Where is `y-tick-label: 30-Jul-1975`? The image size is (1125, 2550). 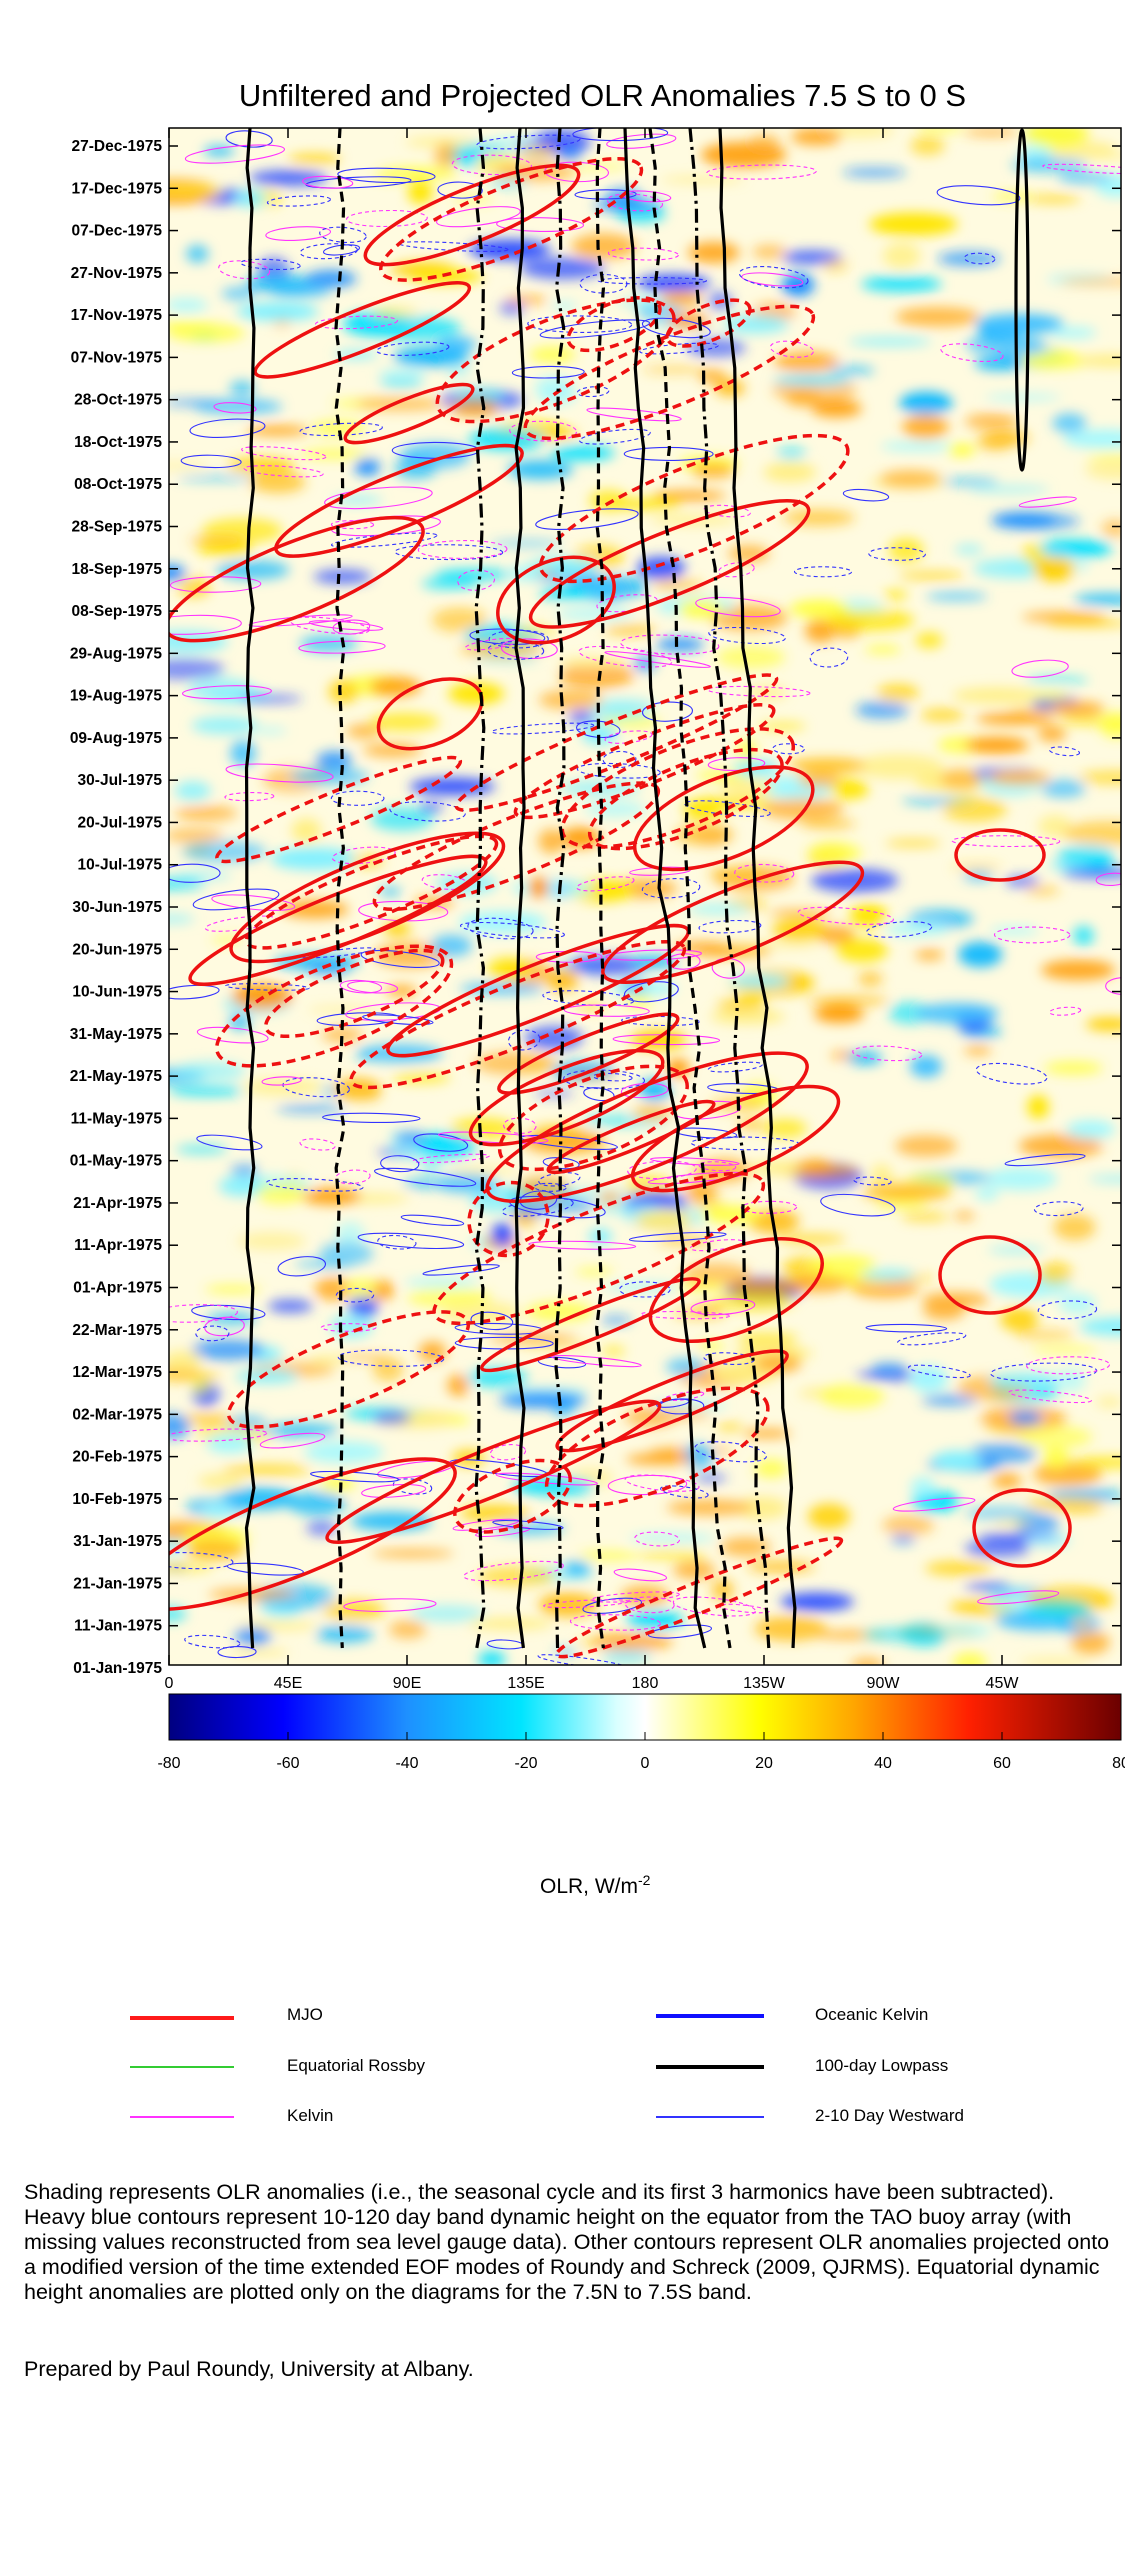
y-tick-label: 30-Jul-1975 is located at coordinates (120, 780).